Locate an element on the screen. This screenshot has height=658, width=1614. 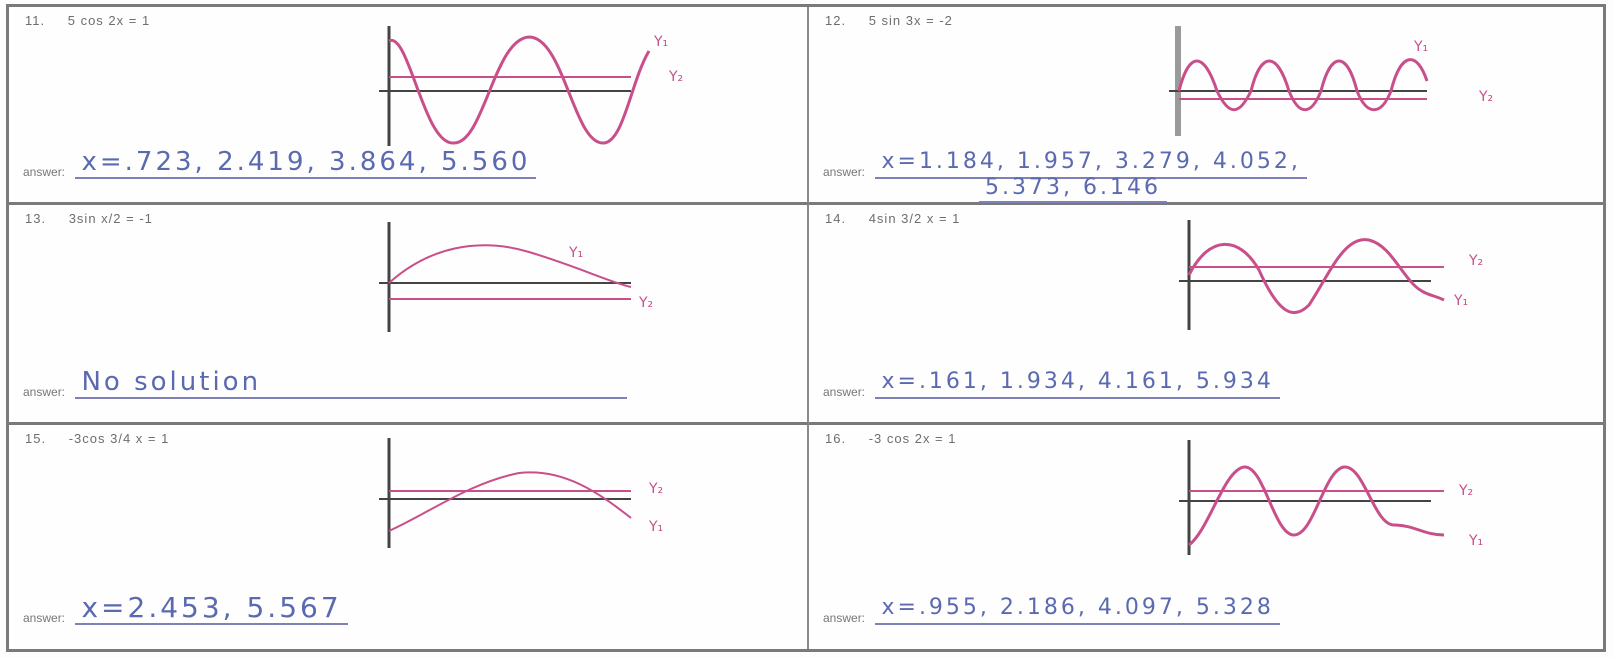
equation-text: 5 cos 2x = 1 is located at coordinates (109, 20).